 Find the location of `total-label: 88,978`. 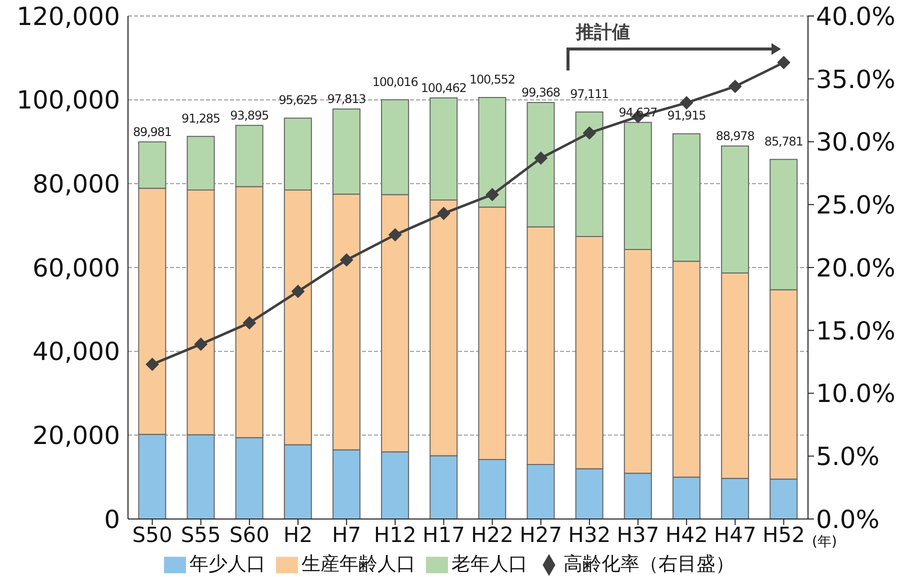

total-label: 88,978 is located at coordinates (735, 136).